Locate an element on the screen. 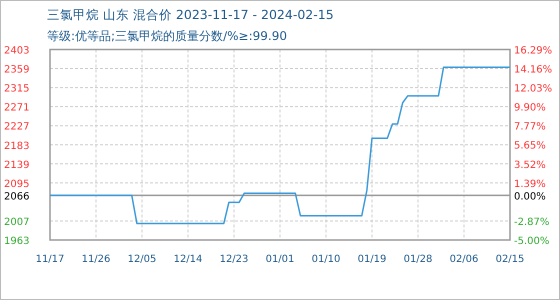  y2-tick-label: 0.00% is located at coordinates (530, 196).